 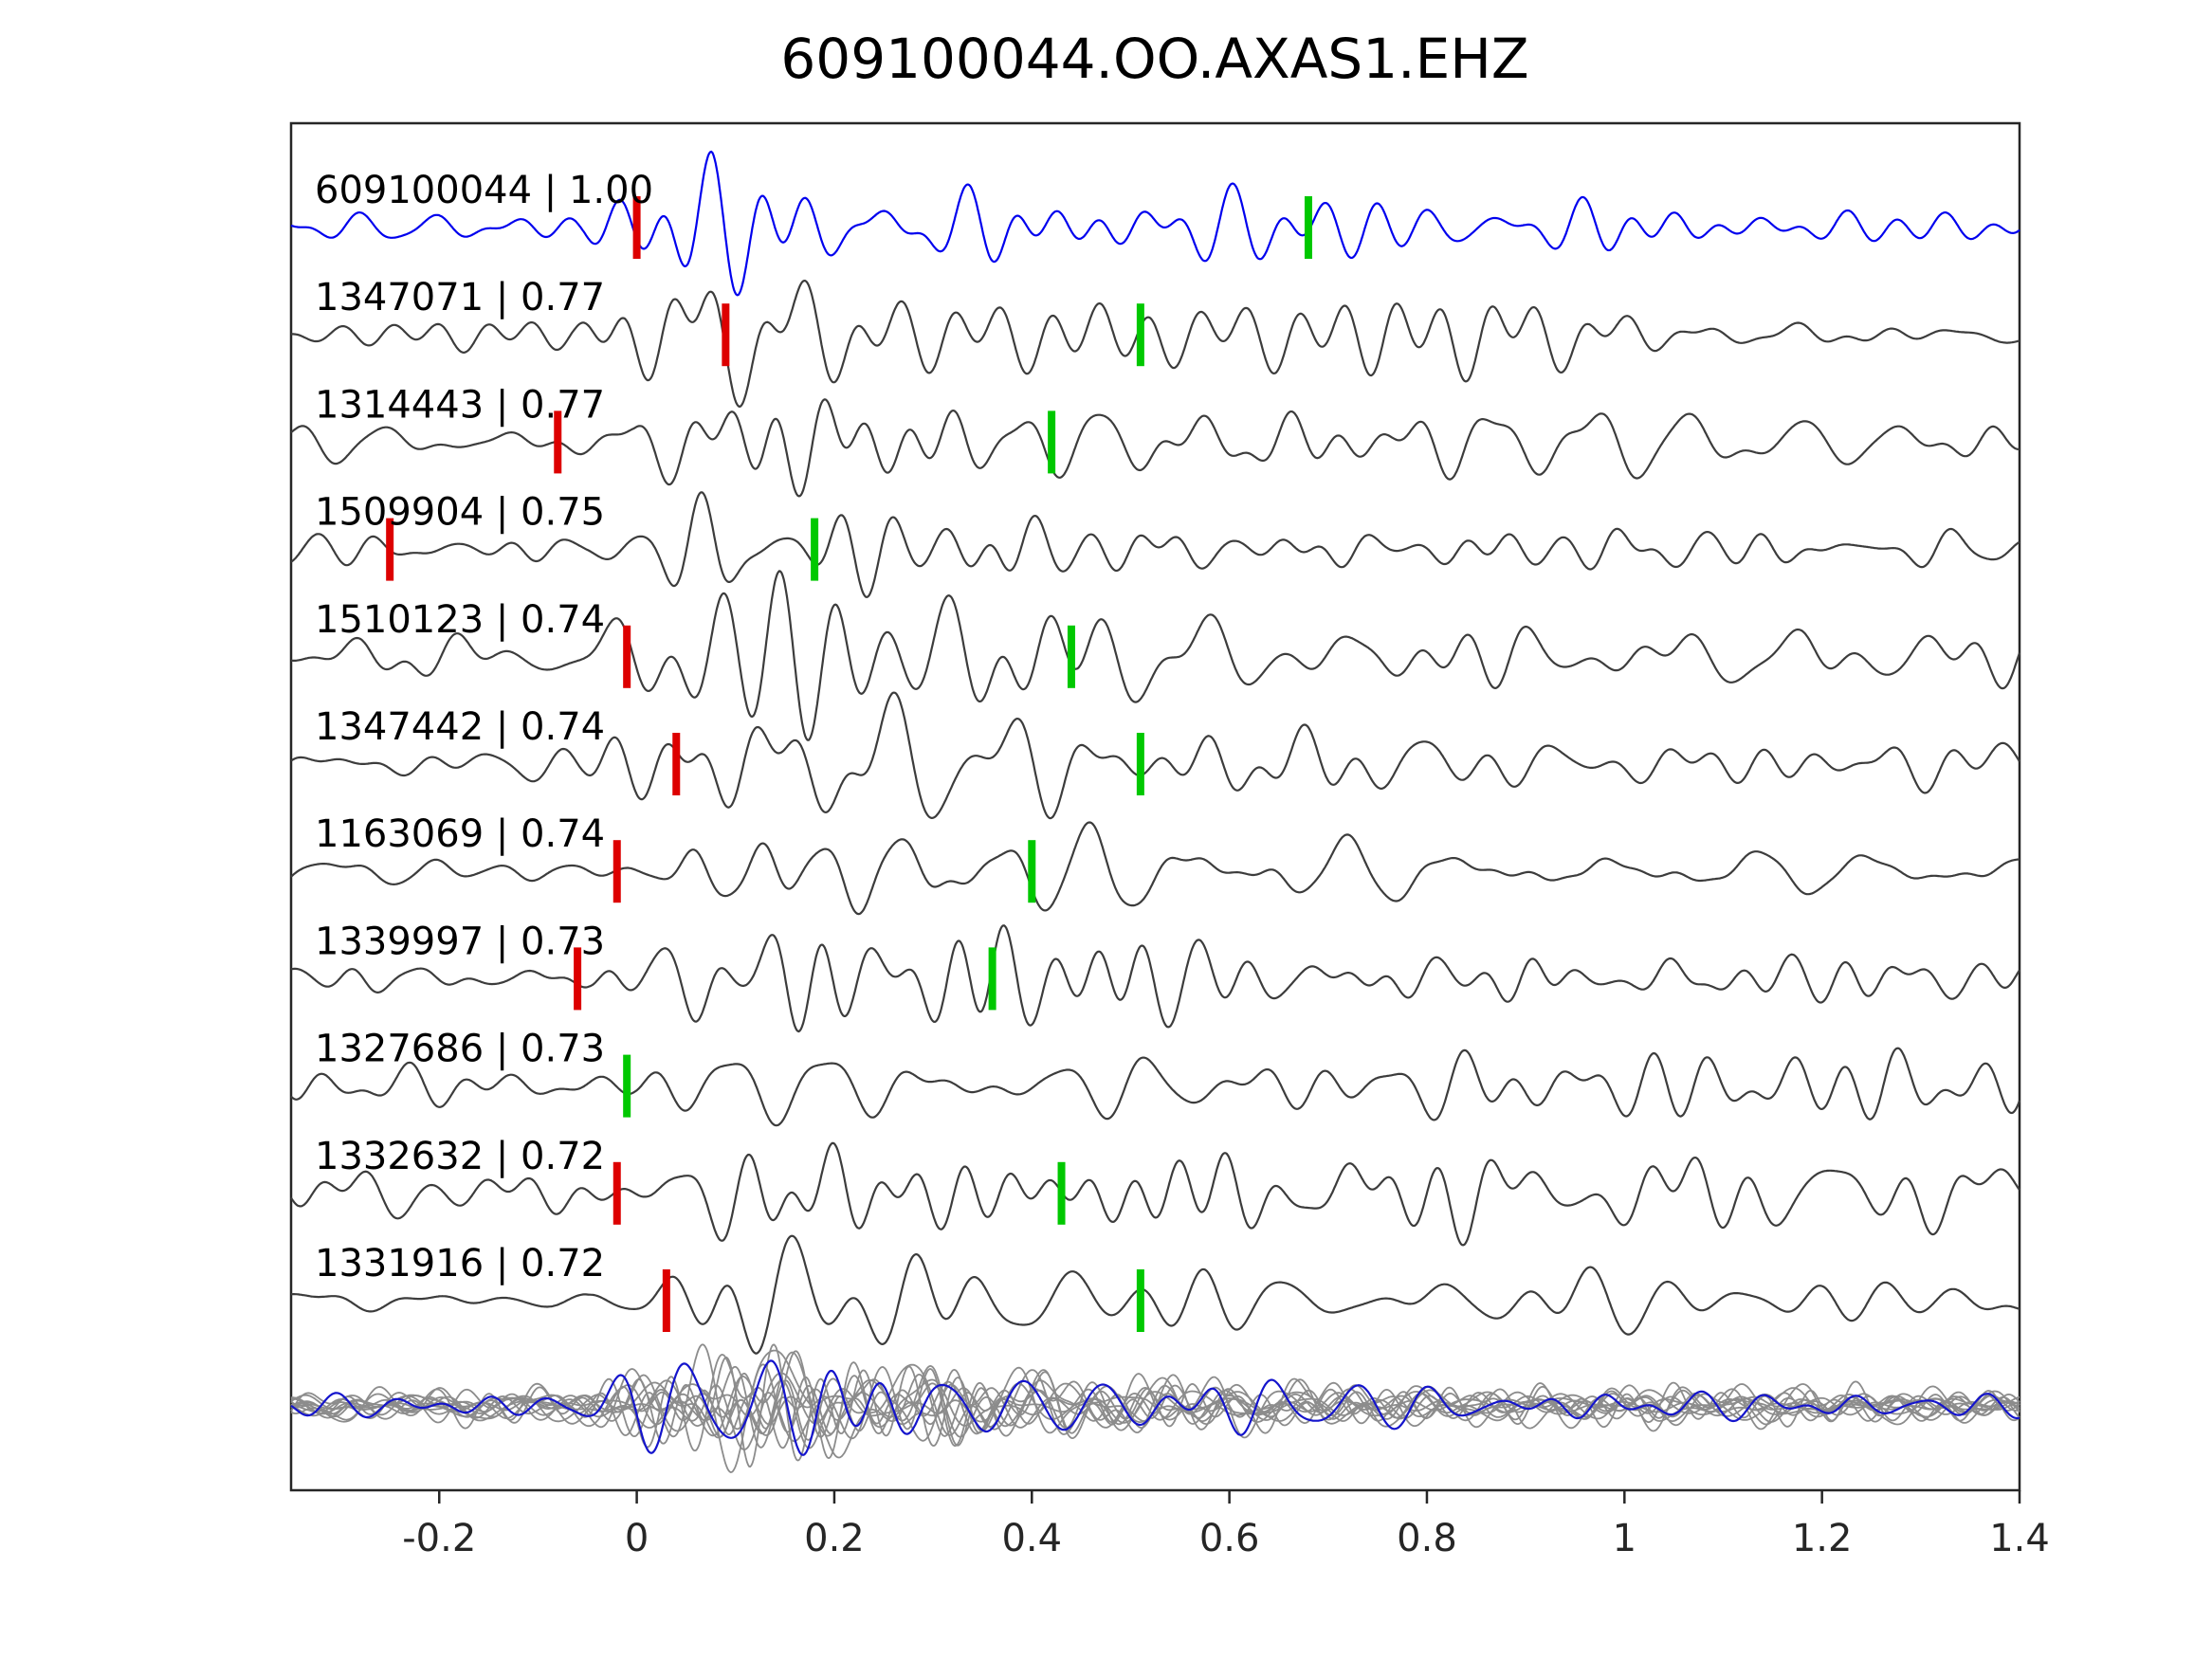 I want to click on overlay-traces-group, so click(x=1155, y=1408).